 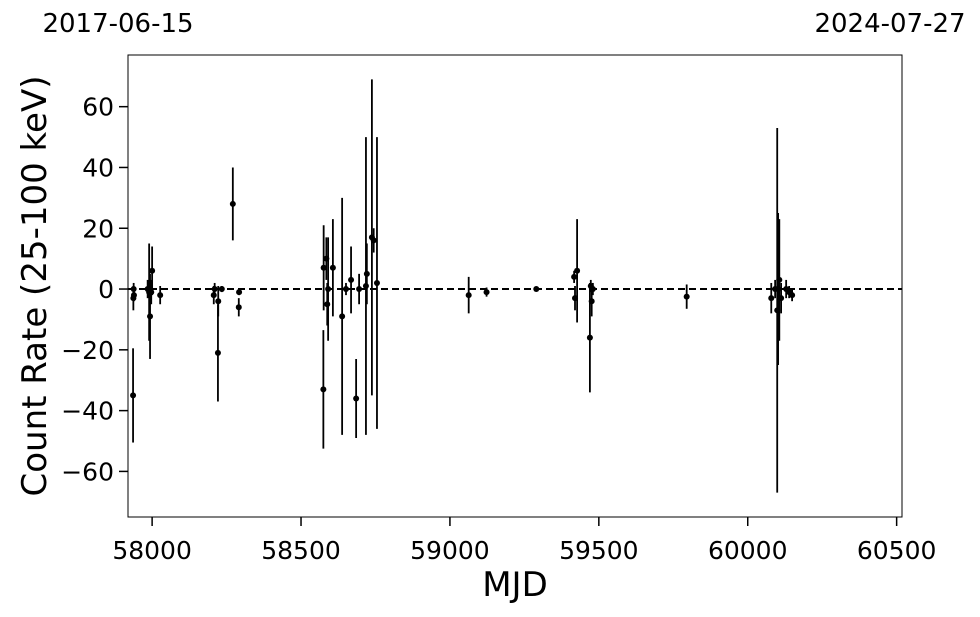 What do you see at coordinates (152, 550) in the screenshot?
I see `x-tick-label: 58000` at bounding box center [152, 550].